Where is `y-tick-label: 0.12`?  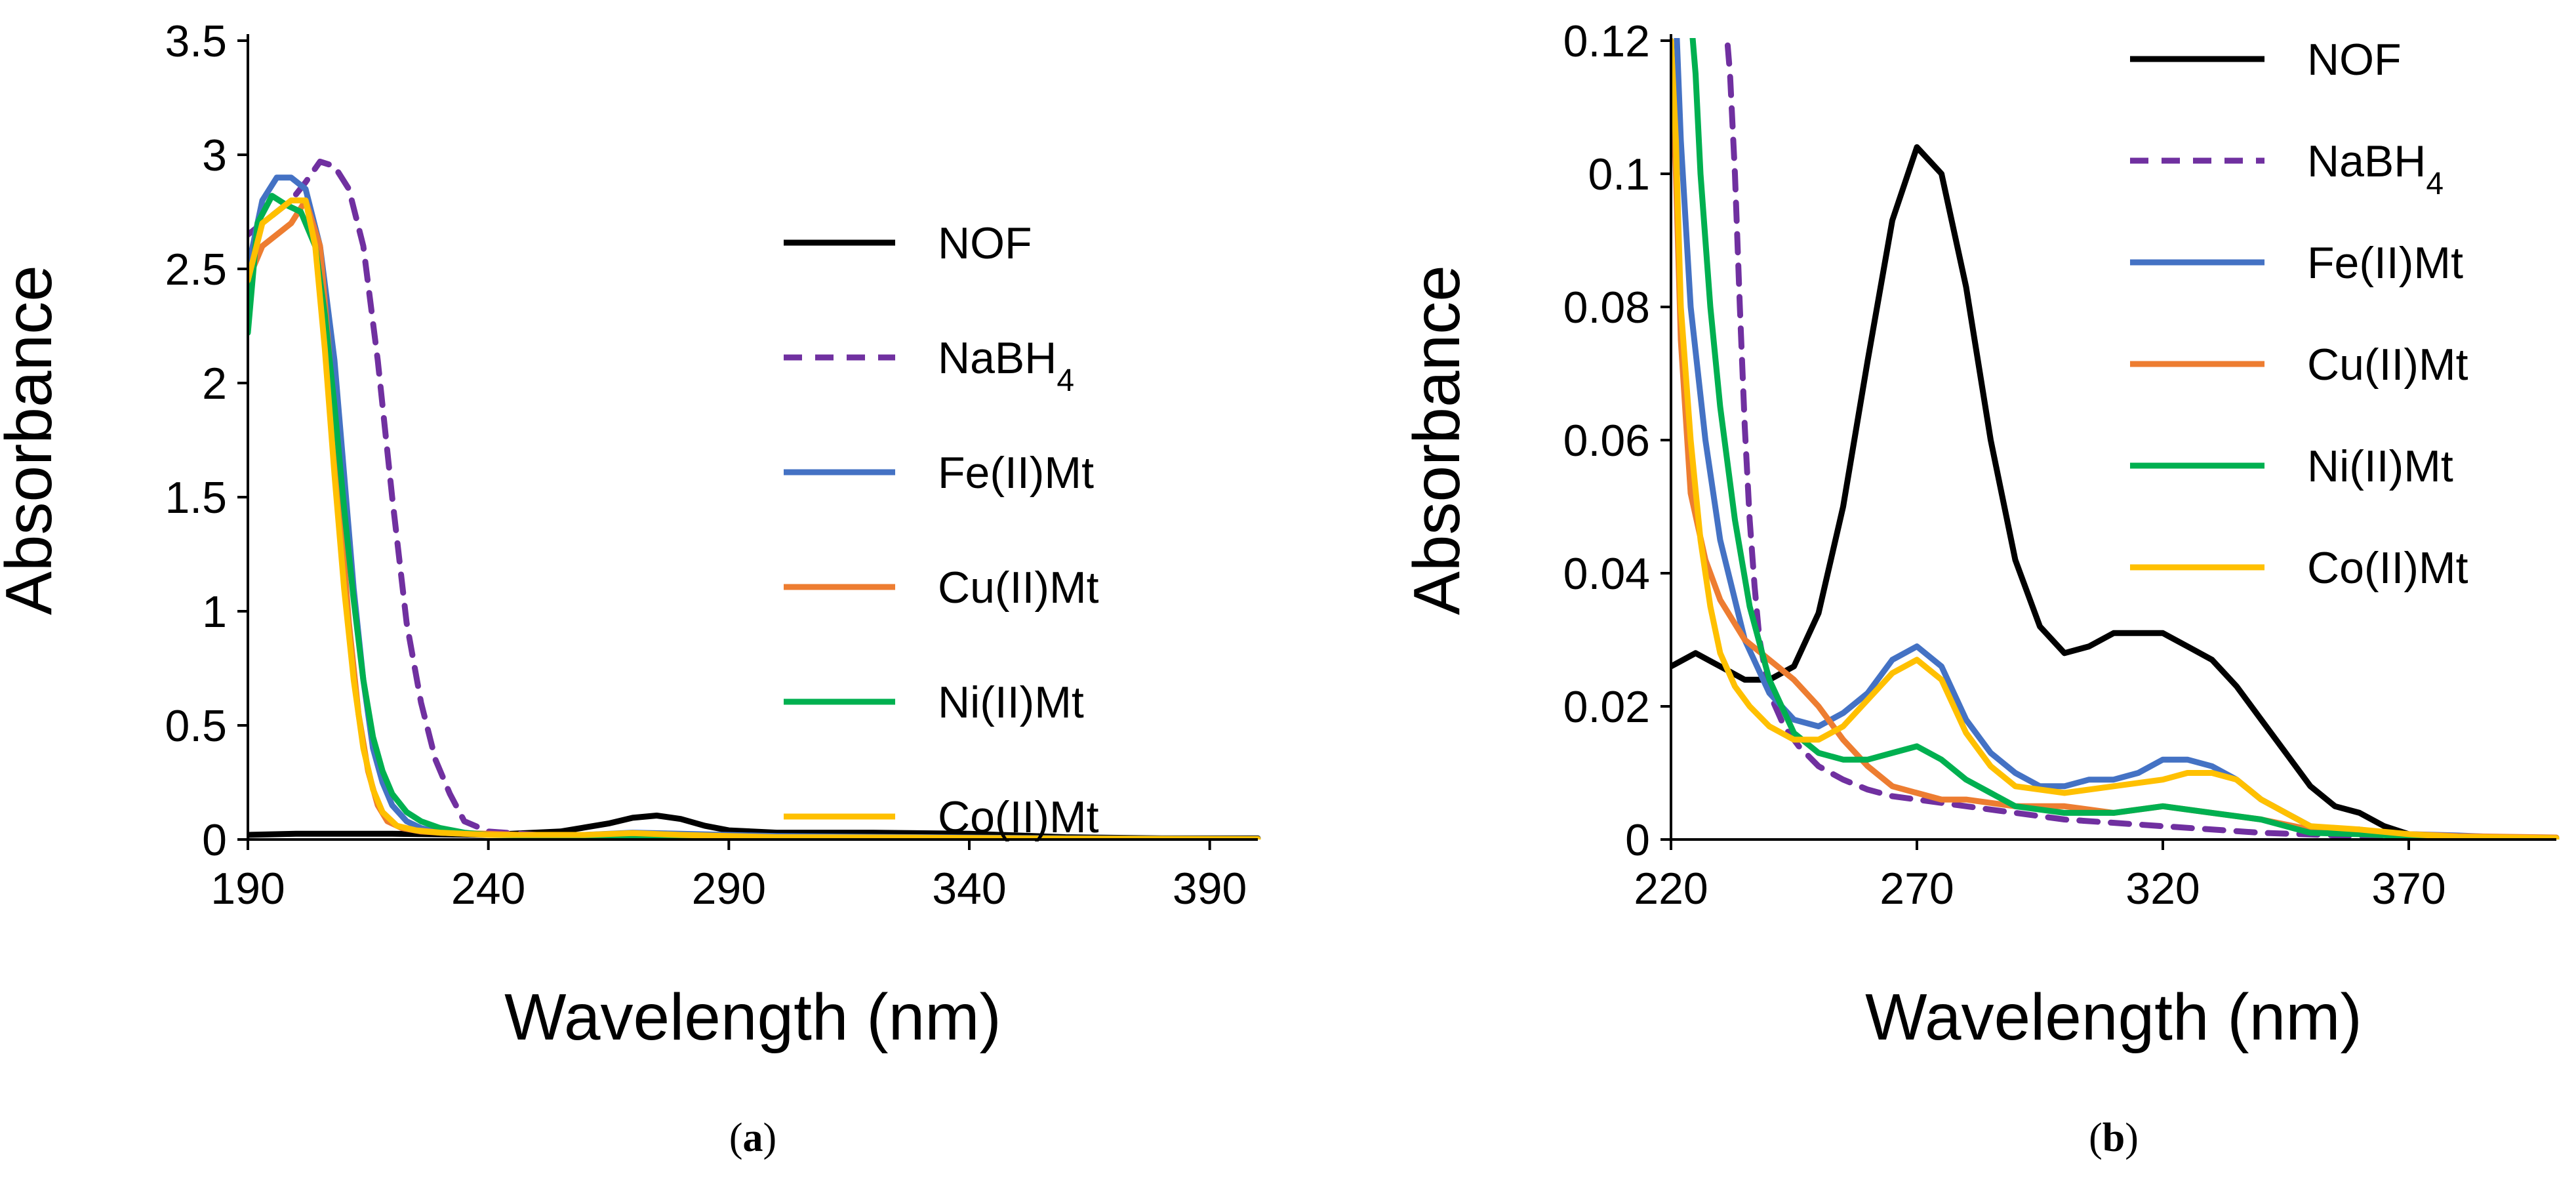 y-tick-label: 0.12 is located at coordinates (1606, 41).